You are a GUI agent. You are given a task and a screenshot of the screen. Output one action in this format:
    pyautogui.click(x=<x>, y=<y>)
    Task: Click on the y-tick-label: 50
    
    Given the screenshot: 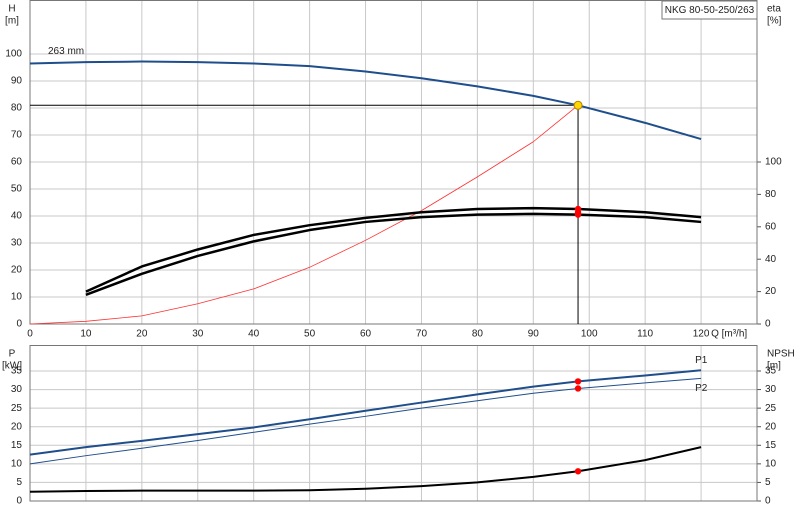 What is the action you would take?
    pyautogui.click(x=17, y=189)
    